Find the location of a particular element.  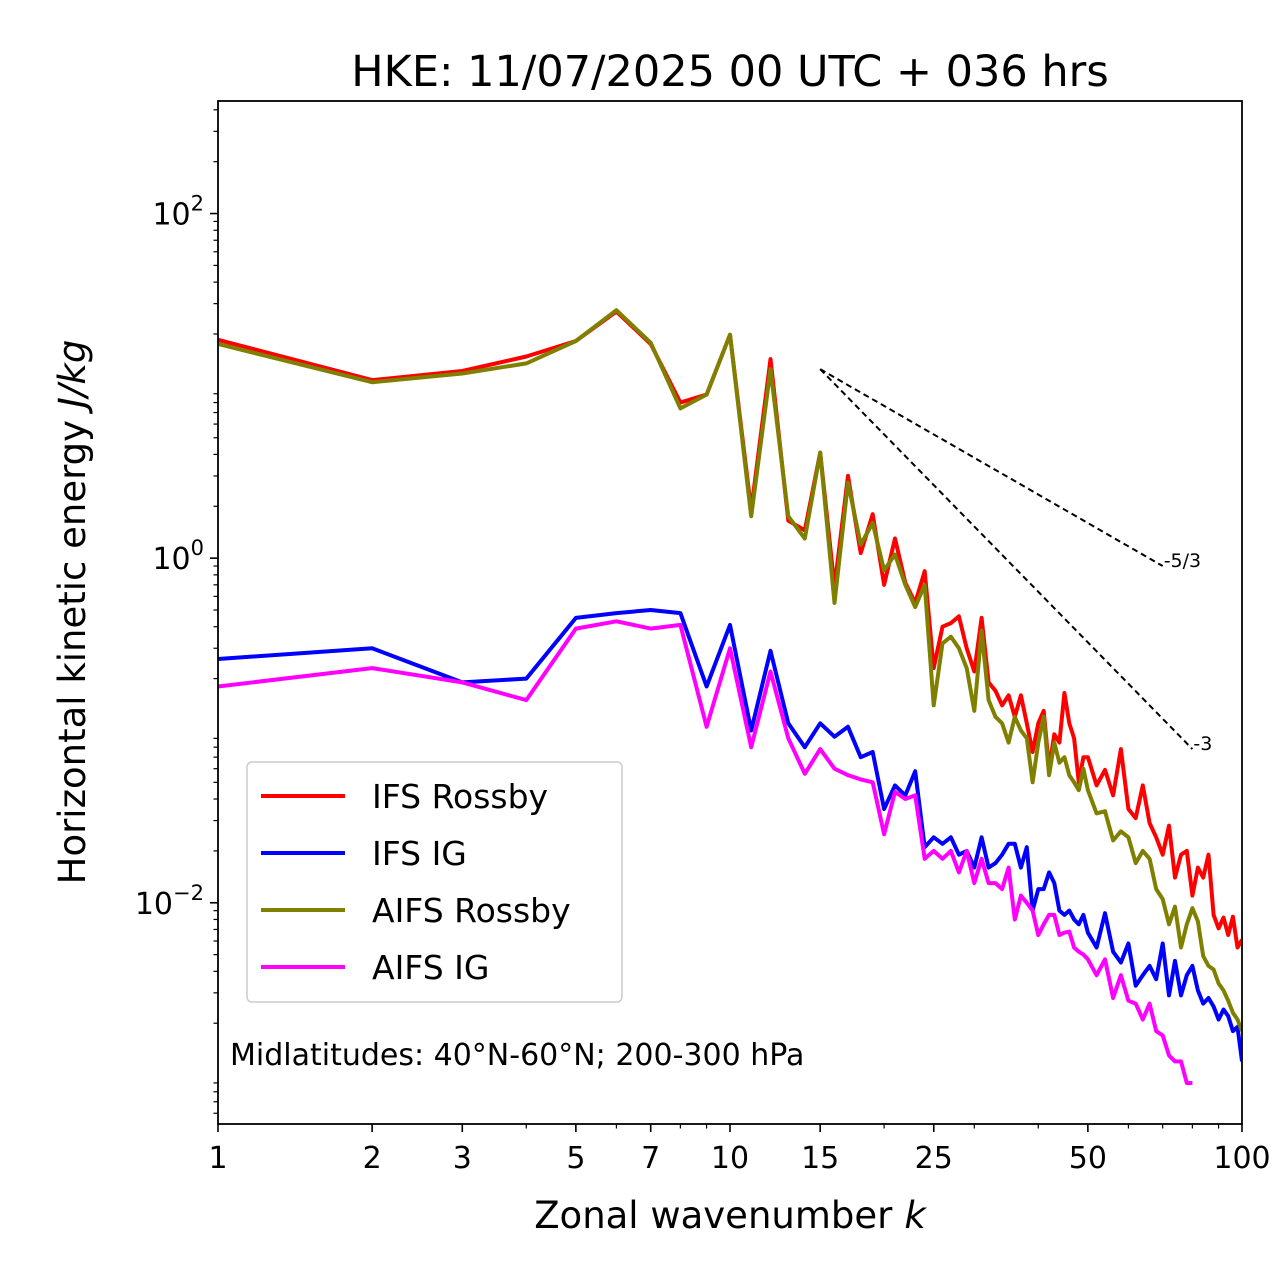

slope-labels: -5/3 -3 is located at coordinates (1188, 652).